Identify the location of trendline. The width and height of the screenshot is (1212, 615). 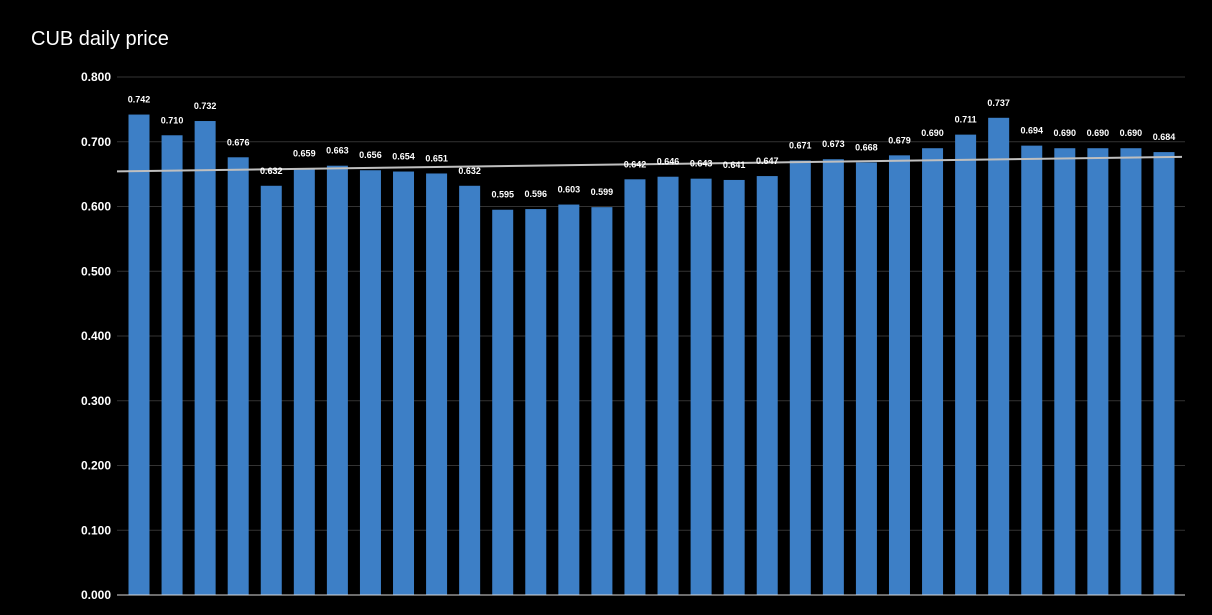
(649, 164).